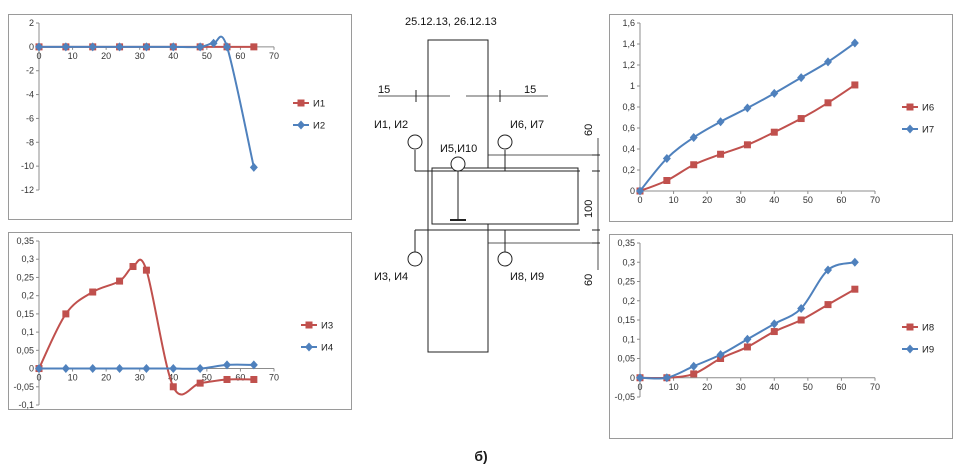 This screenshot has height=466, width=962. Describe the element at coordinates (31, 23) in the screenshot. I see `y-tick-label: 2` at that location.